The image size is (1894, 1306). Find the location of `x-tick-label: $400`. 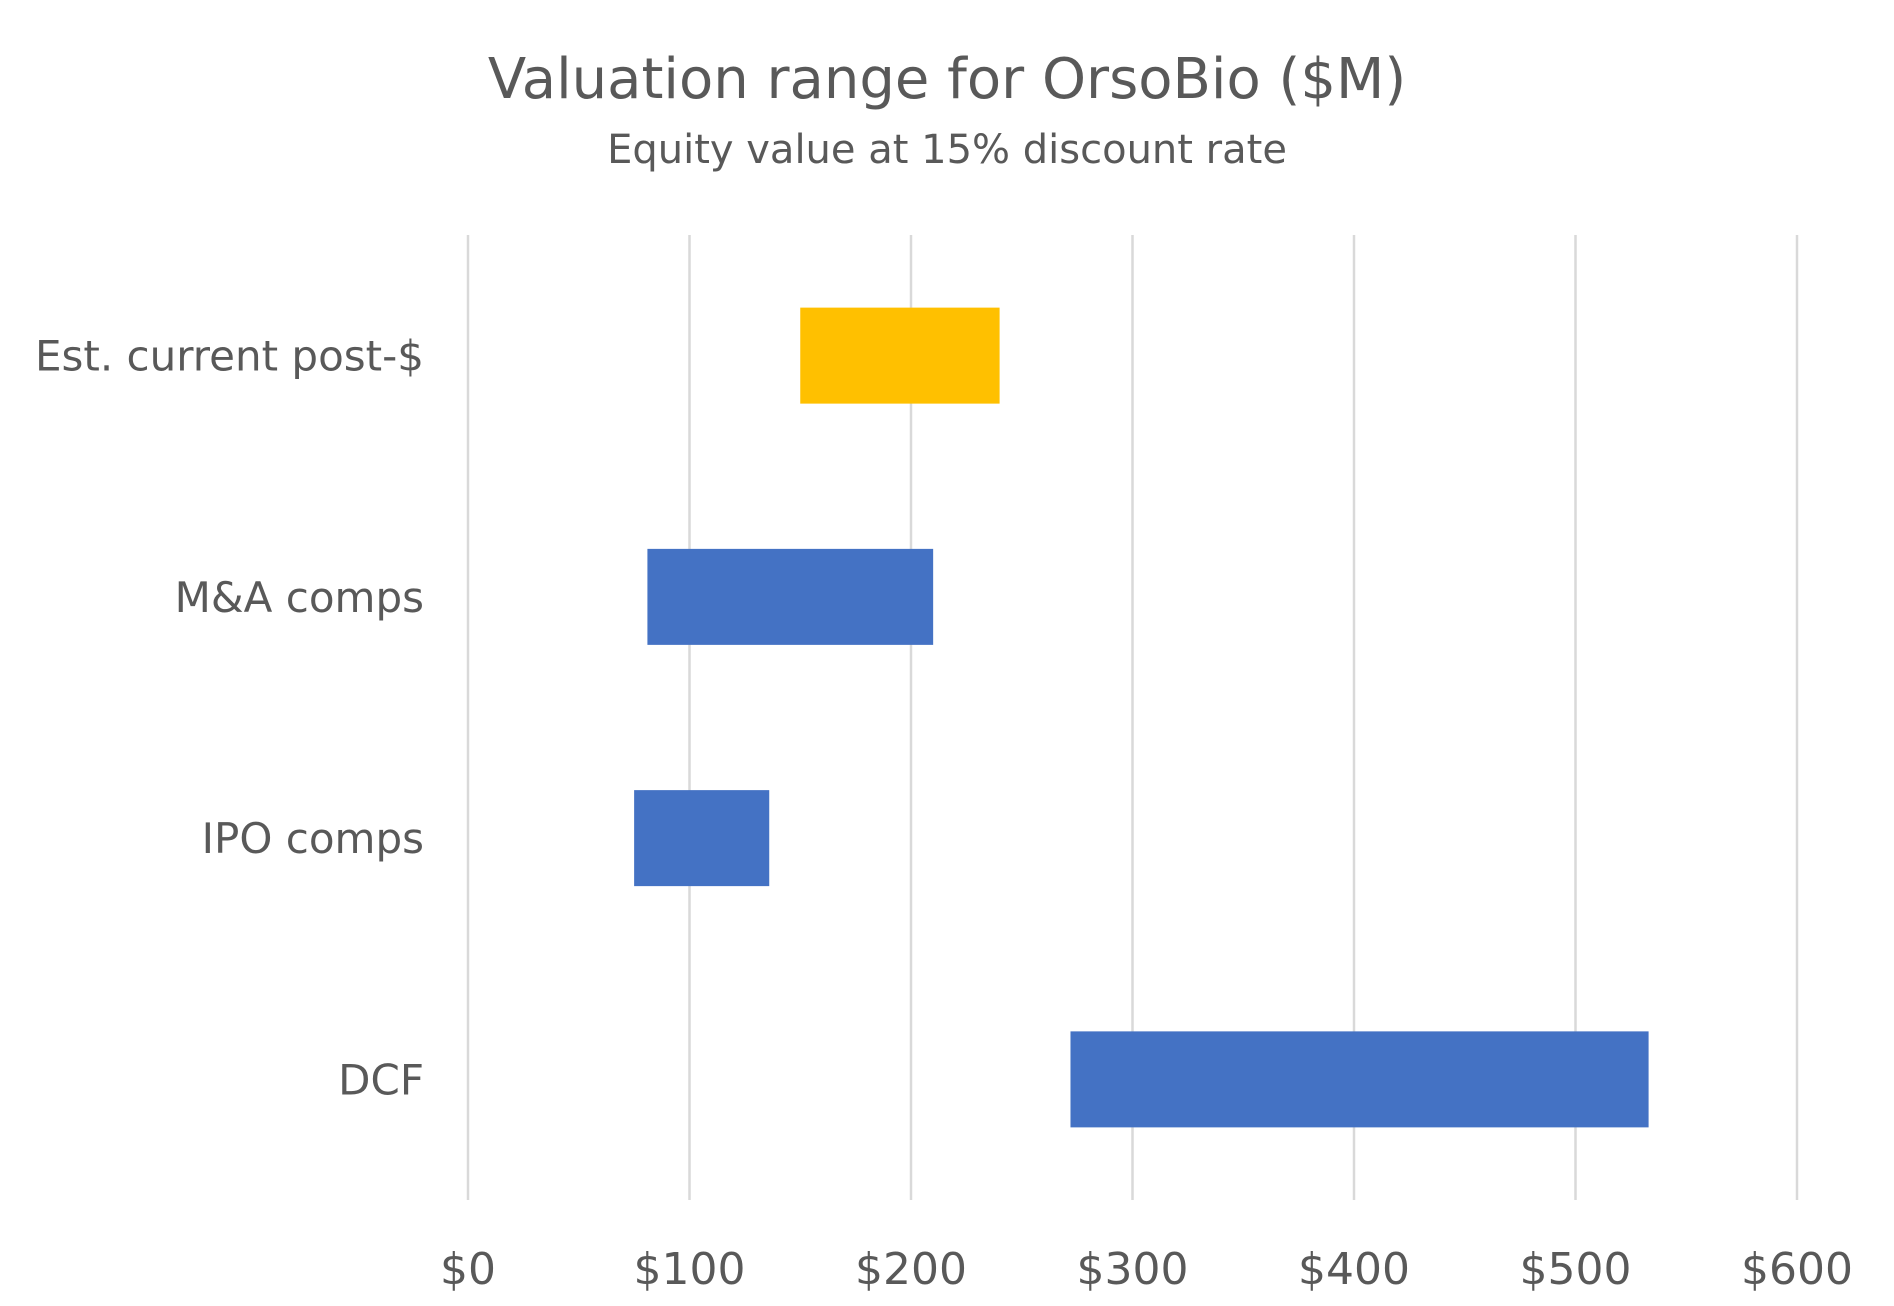

x-tick-label: $400 is located at coordinates (1354, 1269).